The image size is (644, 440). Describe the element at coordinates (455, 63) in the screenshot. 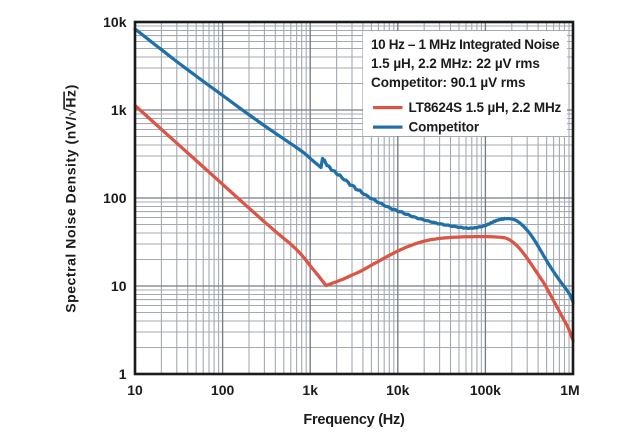

I see `svg-text: 1.5 µH, 2.2 MHz: 22 µV rms` at that location.